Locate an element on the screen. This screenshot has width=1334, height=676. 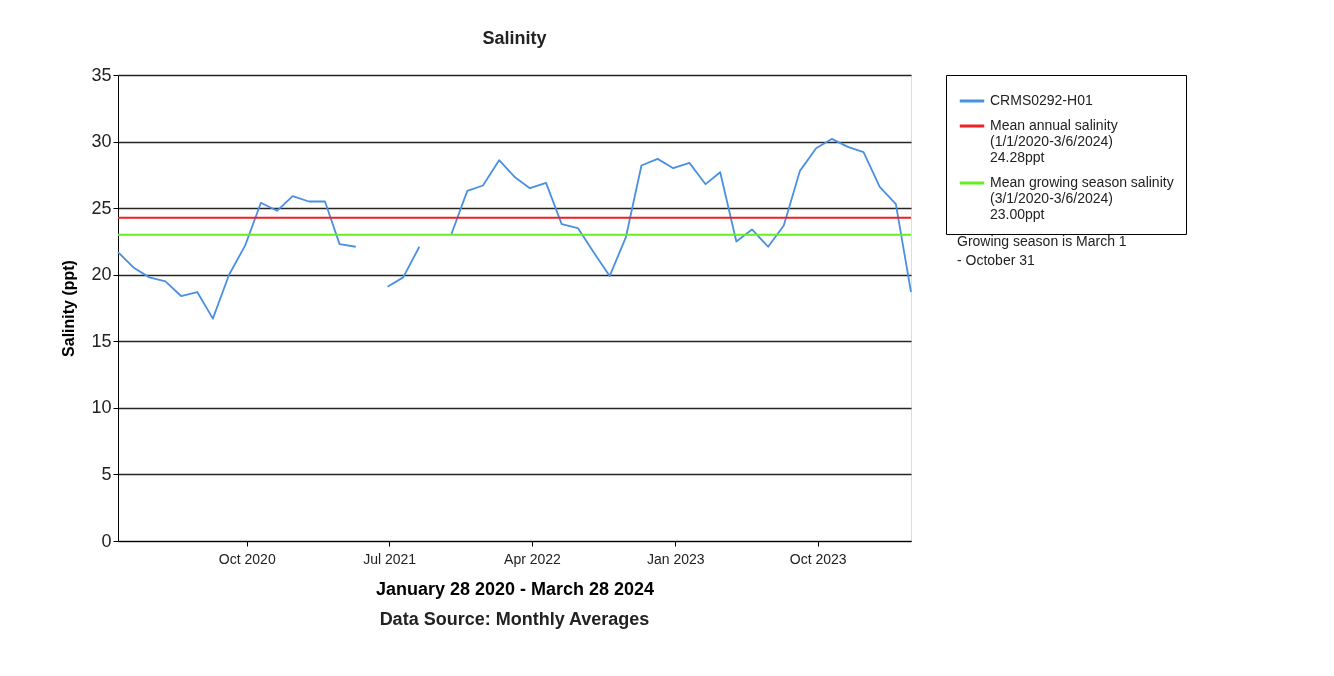
x-axis-title: January 28 2020 - March 28 2024 is located at coordinates (515, 588).